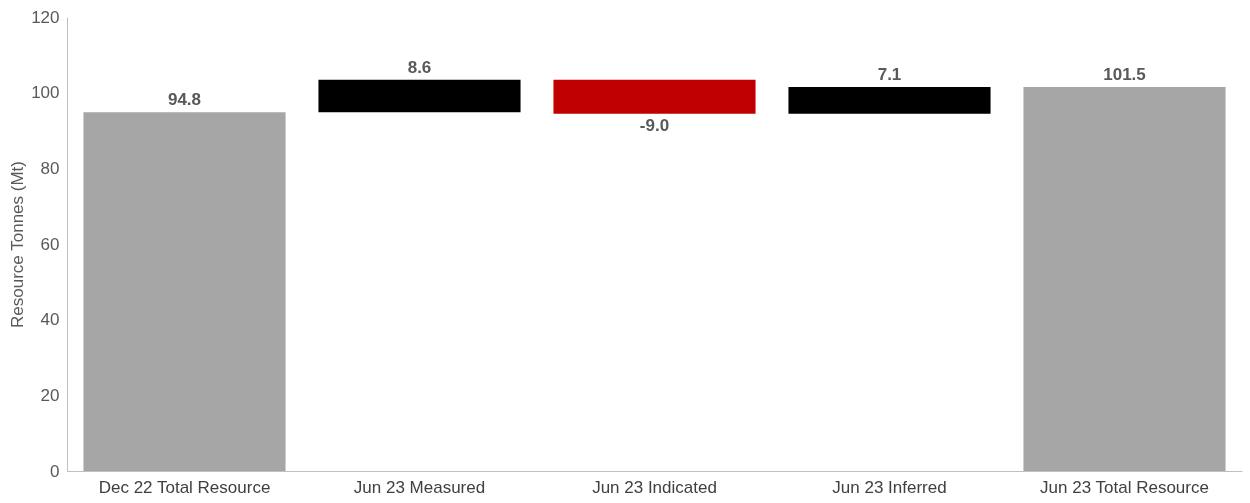 Image resolution: width=1250 pixels, height=503 pixels. Describe the element at coordinates (184, 100) in the screenshot. I see `data-label: 94.8` at that location.